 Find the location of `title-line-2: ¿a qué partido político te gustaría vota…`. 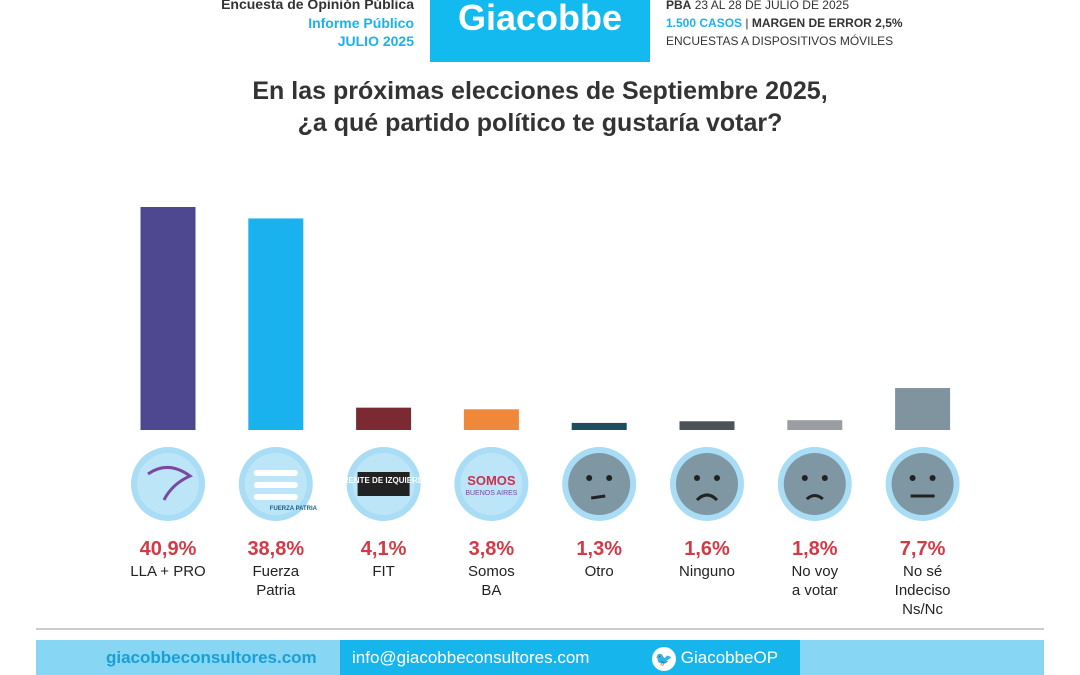

title-line-2: ¿a qué partido político te gustaría vota… is located at coordinates (540, 123).